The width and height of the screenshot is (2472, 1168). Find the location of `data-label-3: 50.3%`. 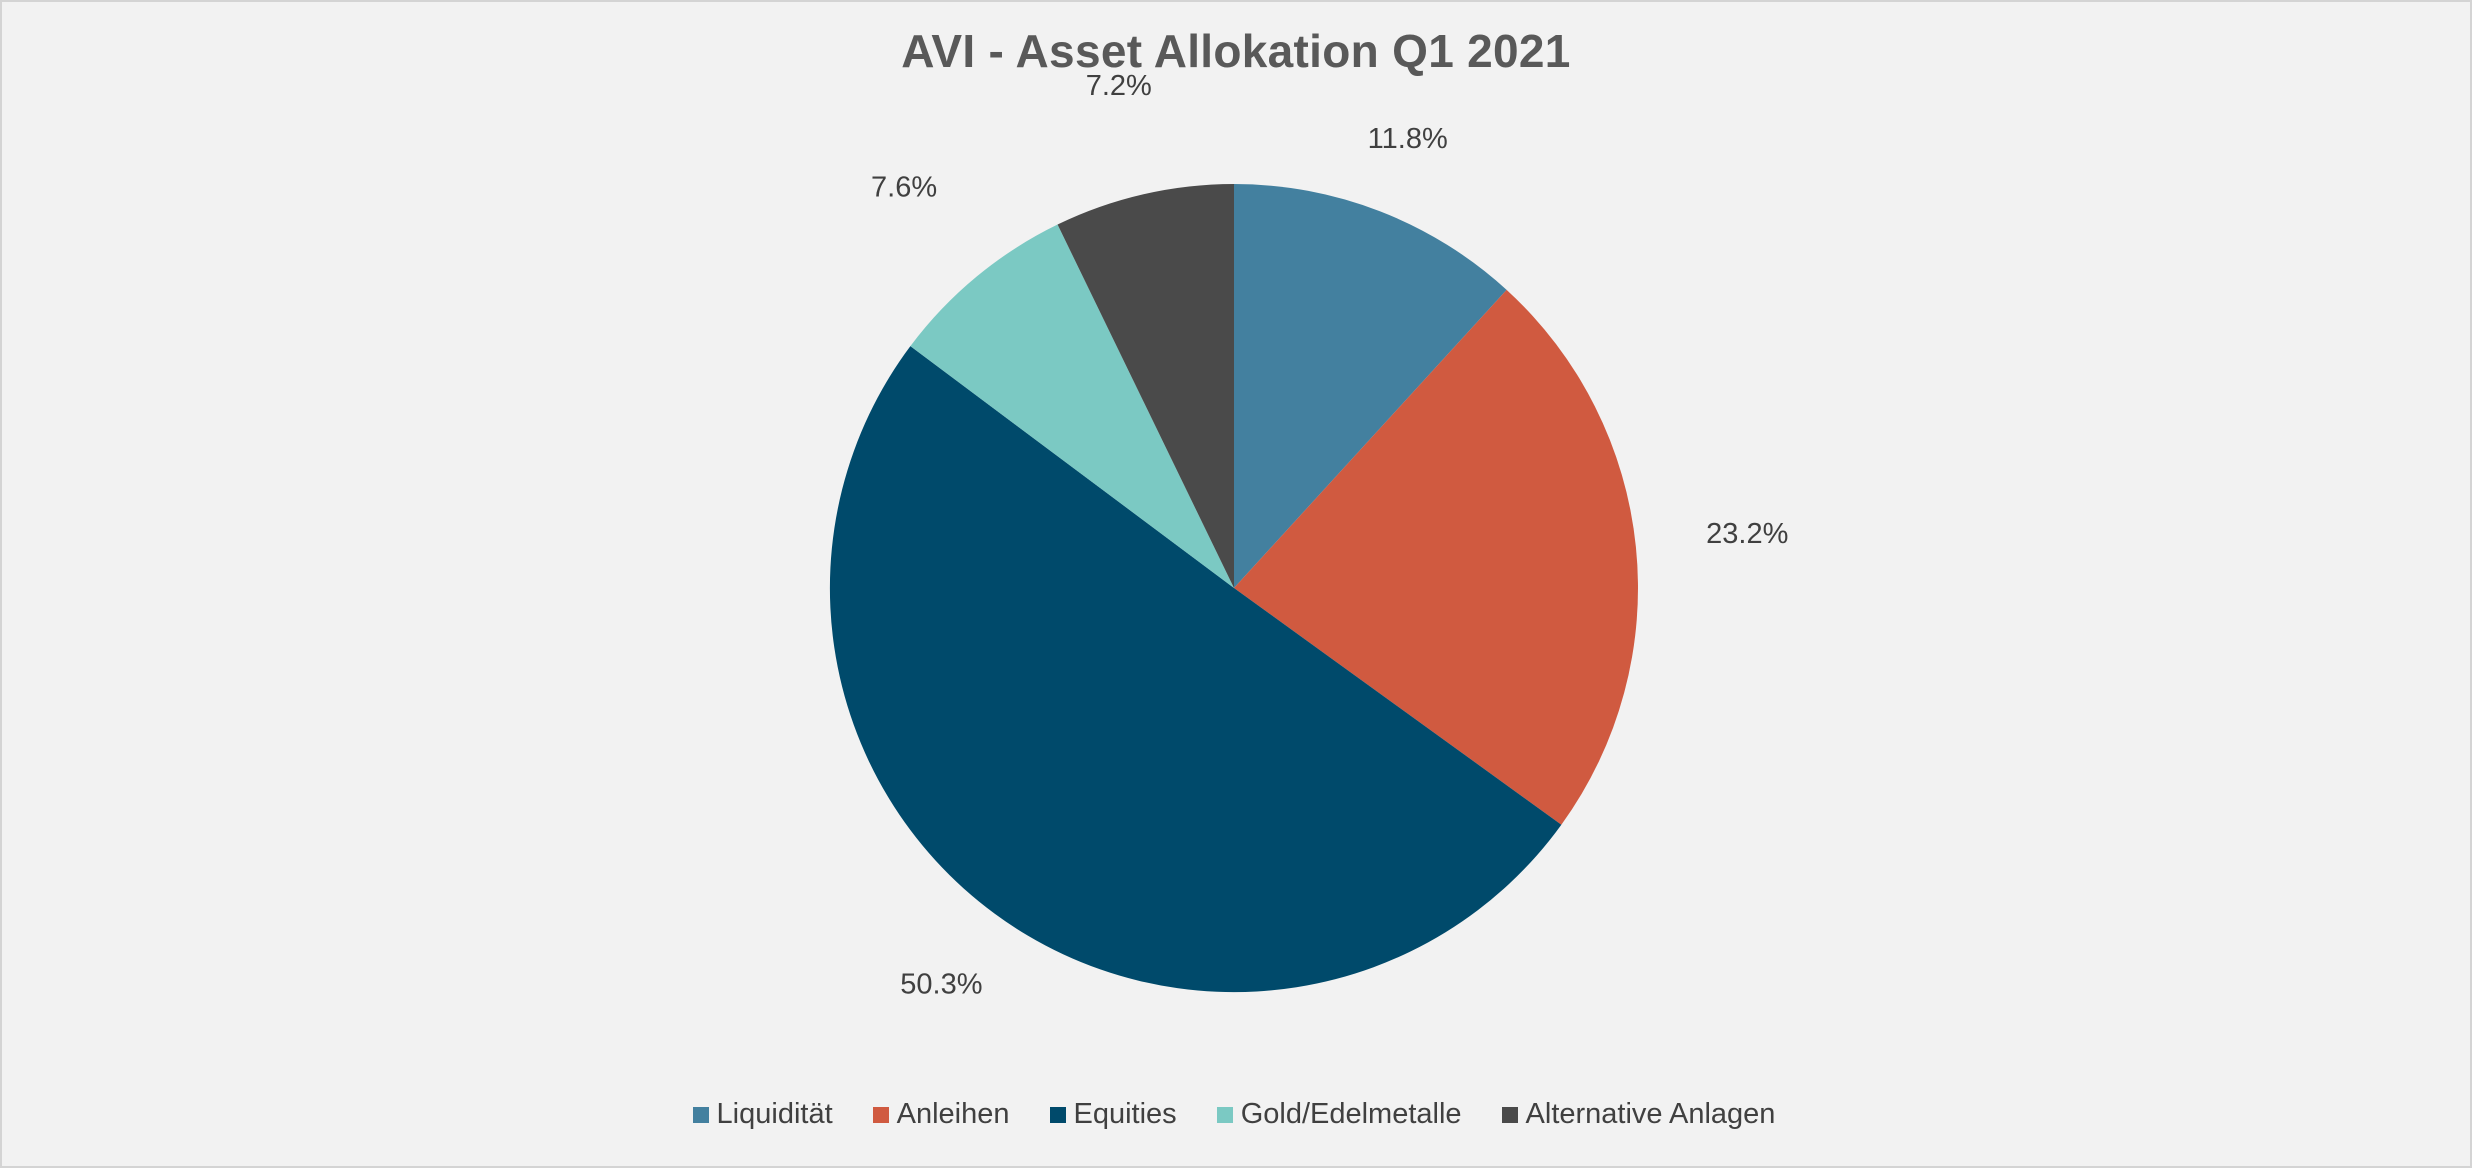

data-label-3: 50.3% is located at coordinates (941, 985).